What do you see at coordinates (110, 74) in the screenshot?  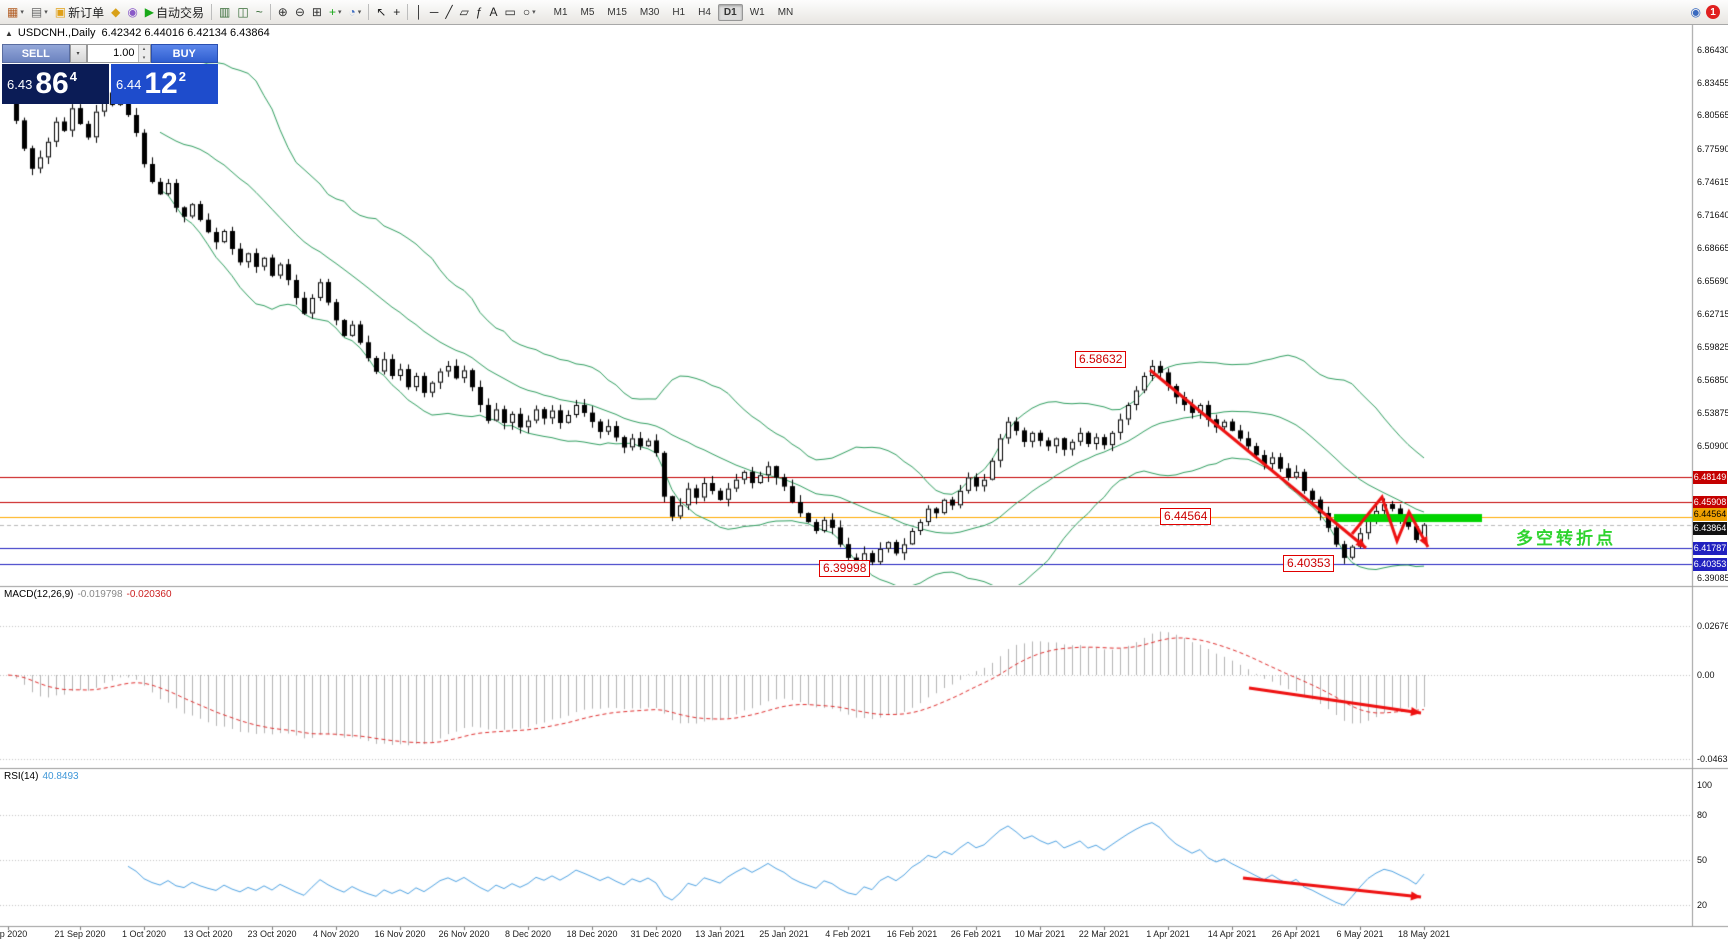 I see `one-click-trading-widget: SELL ▾ 1.00 ▴ ▾ BUY 6.43 86 4 6.44 12 2` at bounding box center [110, 74].